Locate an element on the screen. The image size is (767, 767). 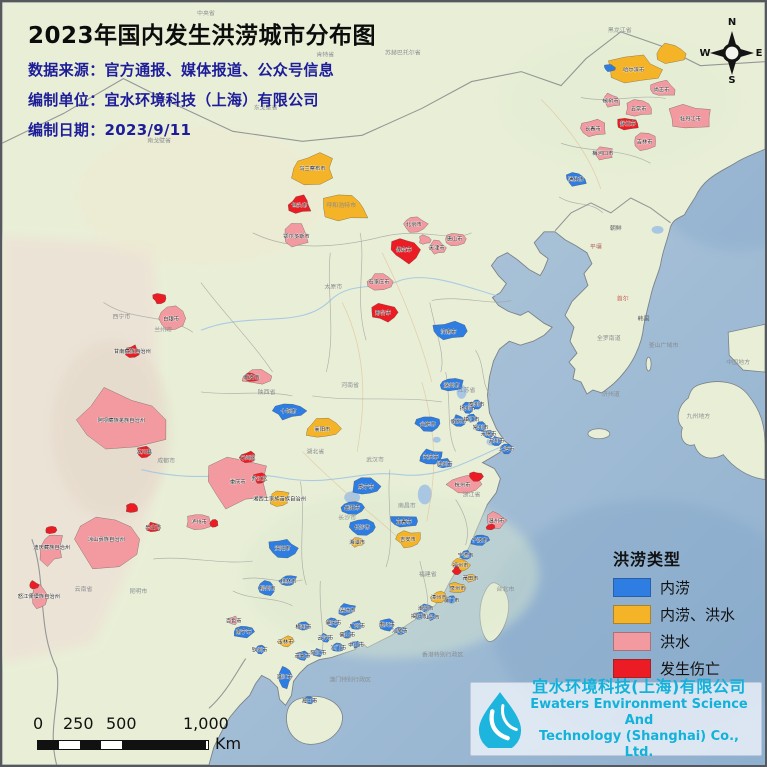
basemap-label: 呼和浩特市 is located at coordinates (341, 205).